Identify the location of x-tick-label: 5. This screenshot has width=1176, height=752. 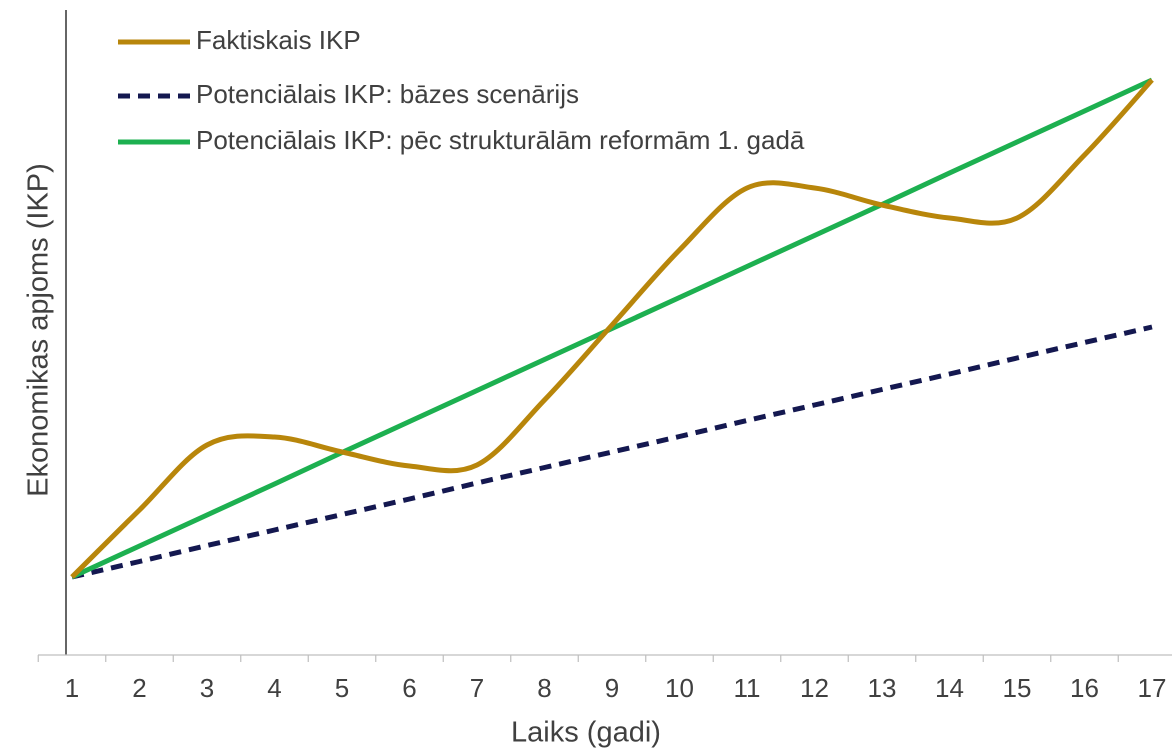
(342, 688).